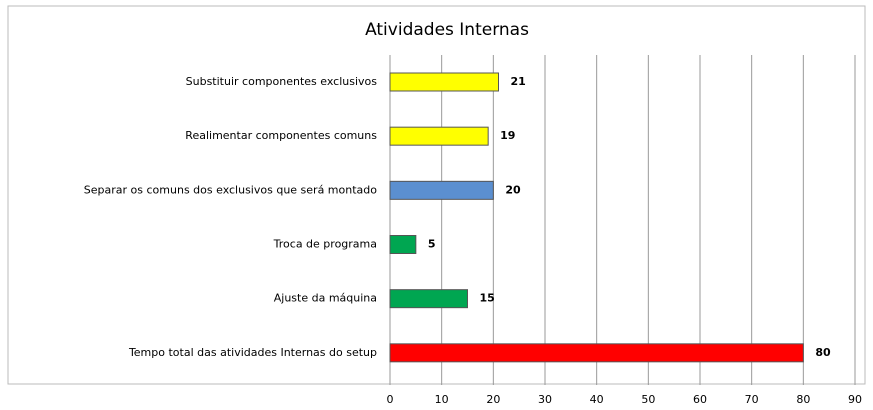 The height and width of the screenshot is (410, 873). What do you see at coordinates (325, 298) in the screenshot?
I see `y-tick-label: Ajuste da máquina` at bounding box center [325, 298].